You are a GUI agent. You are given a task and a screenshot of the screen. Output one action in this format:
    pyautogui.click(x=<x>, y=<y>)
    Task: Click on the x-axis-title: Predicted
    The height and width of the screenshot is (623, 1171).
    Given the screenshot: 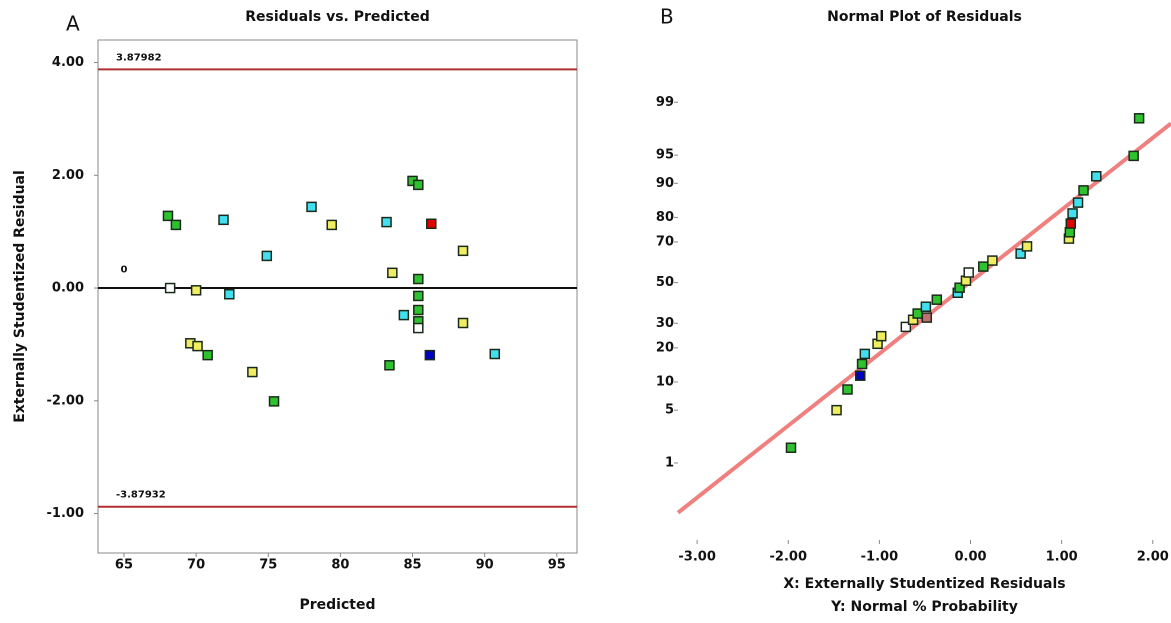 What is the action you would take?
    pyautogui.click(x=338, y=605)
    